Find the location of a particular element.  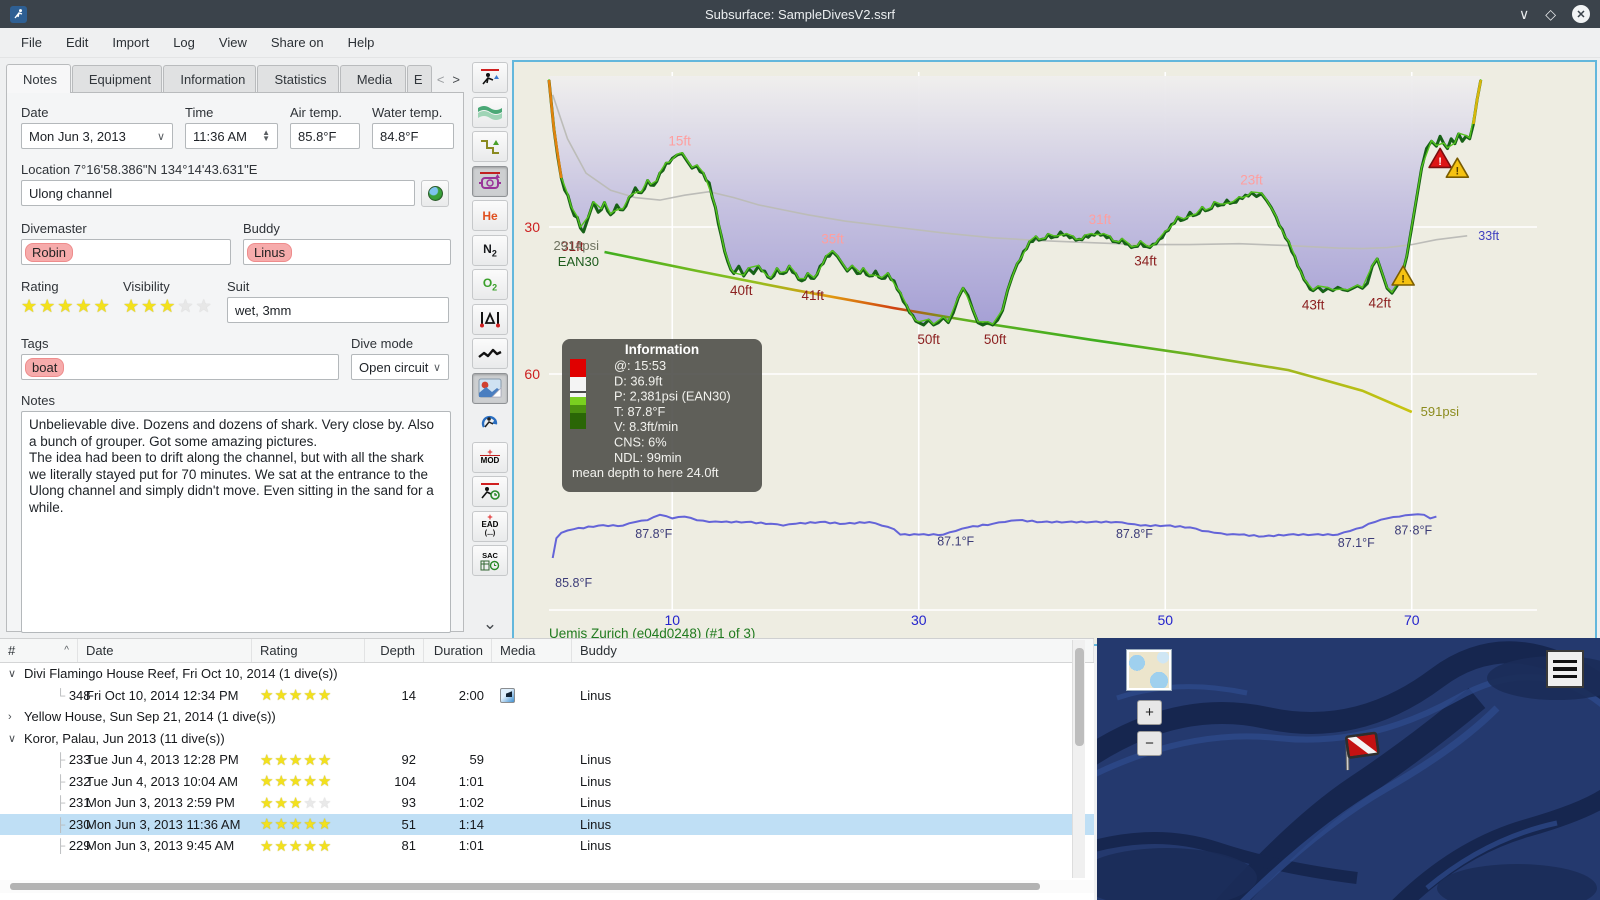

tab-statistics: Statistics is located at coordinates (298, 79).